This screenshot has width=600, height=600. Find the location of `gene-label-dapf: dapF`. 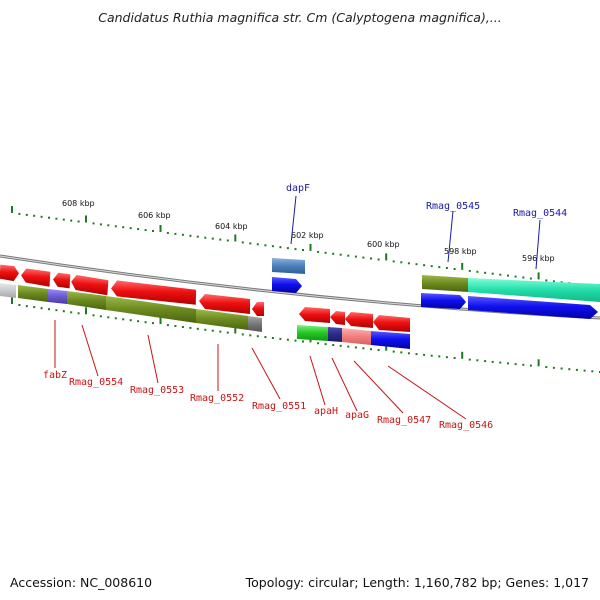

gene-label-dapf: dapF is located at coordinates (298, 188).